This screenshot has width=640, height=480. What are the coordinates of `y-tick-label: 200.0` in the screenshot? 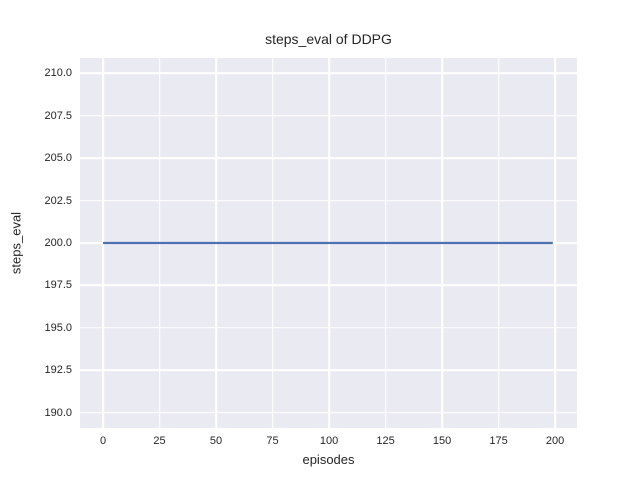 It's located at (58, 243).